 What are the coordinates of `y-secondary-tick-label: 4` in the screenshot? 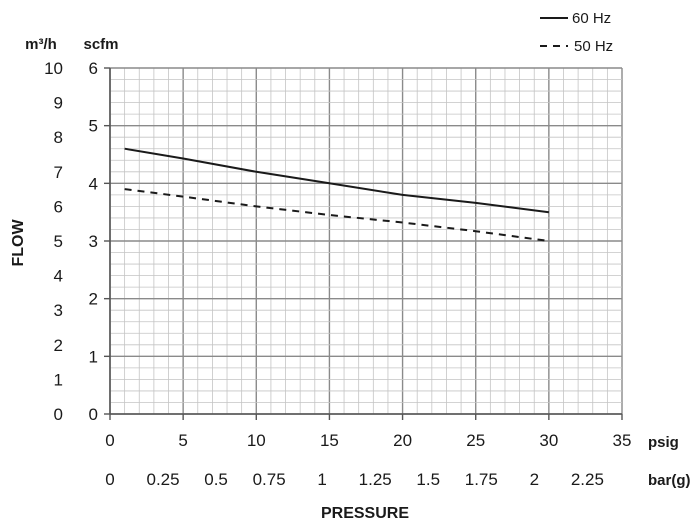 It's located at (58, 276).